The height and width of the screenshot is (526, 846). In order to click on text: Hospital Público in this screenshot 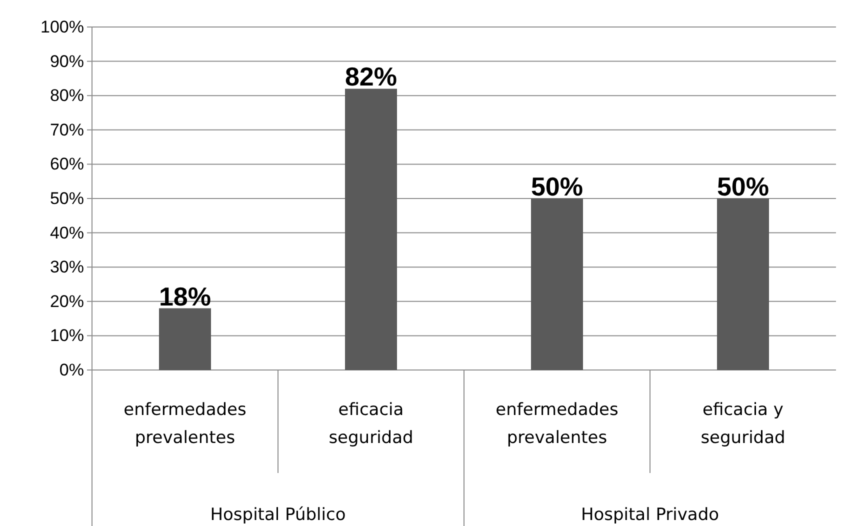, I will do `click(278, 515)`.